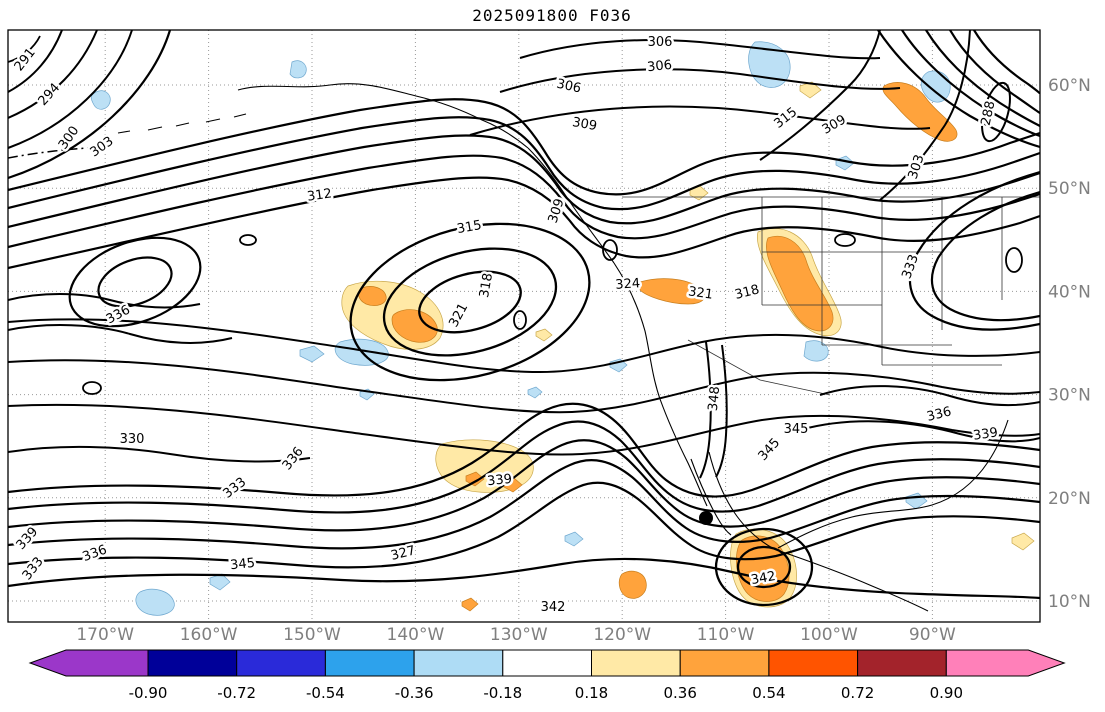 This screenshot has height=712, width=1105. I want to click on lon-tick-label: 150°W, so click(312, 635).